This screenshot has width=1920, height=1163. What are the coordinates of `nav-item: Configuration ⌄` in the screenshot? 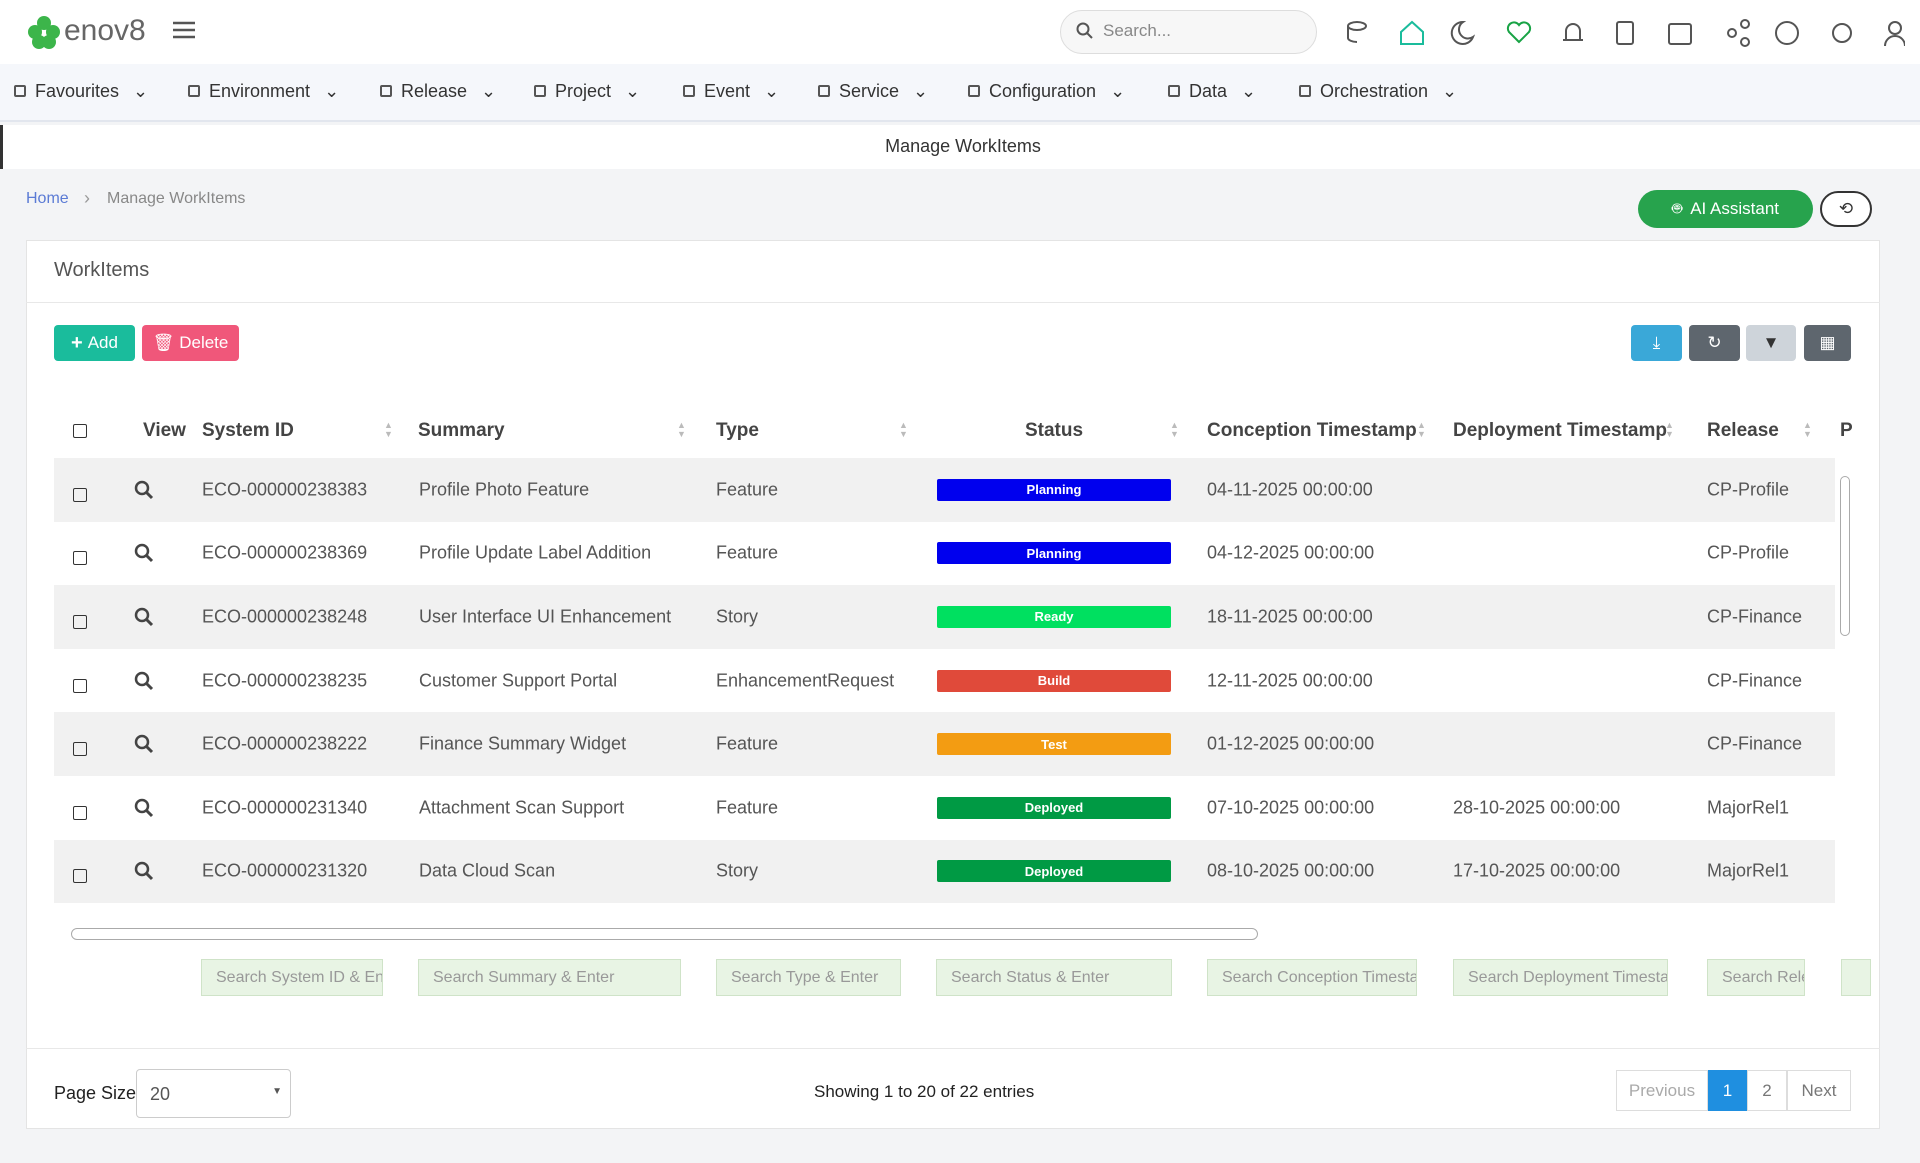 It's located at (1046, 91).